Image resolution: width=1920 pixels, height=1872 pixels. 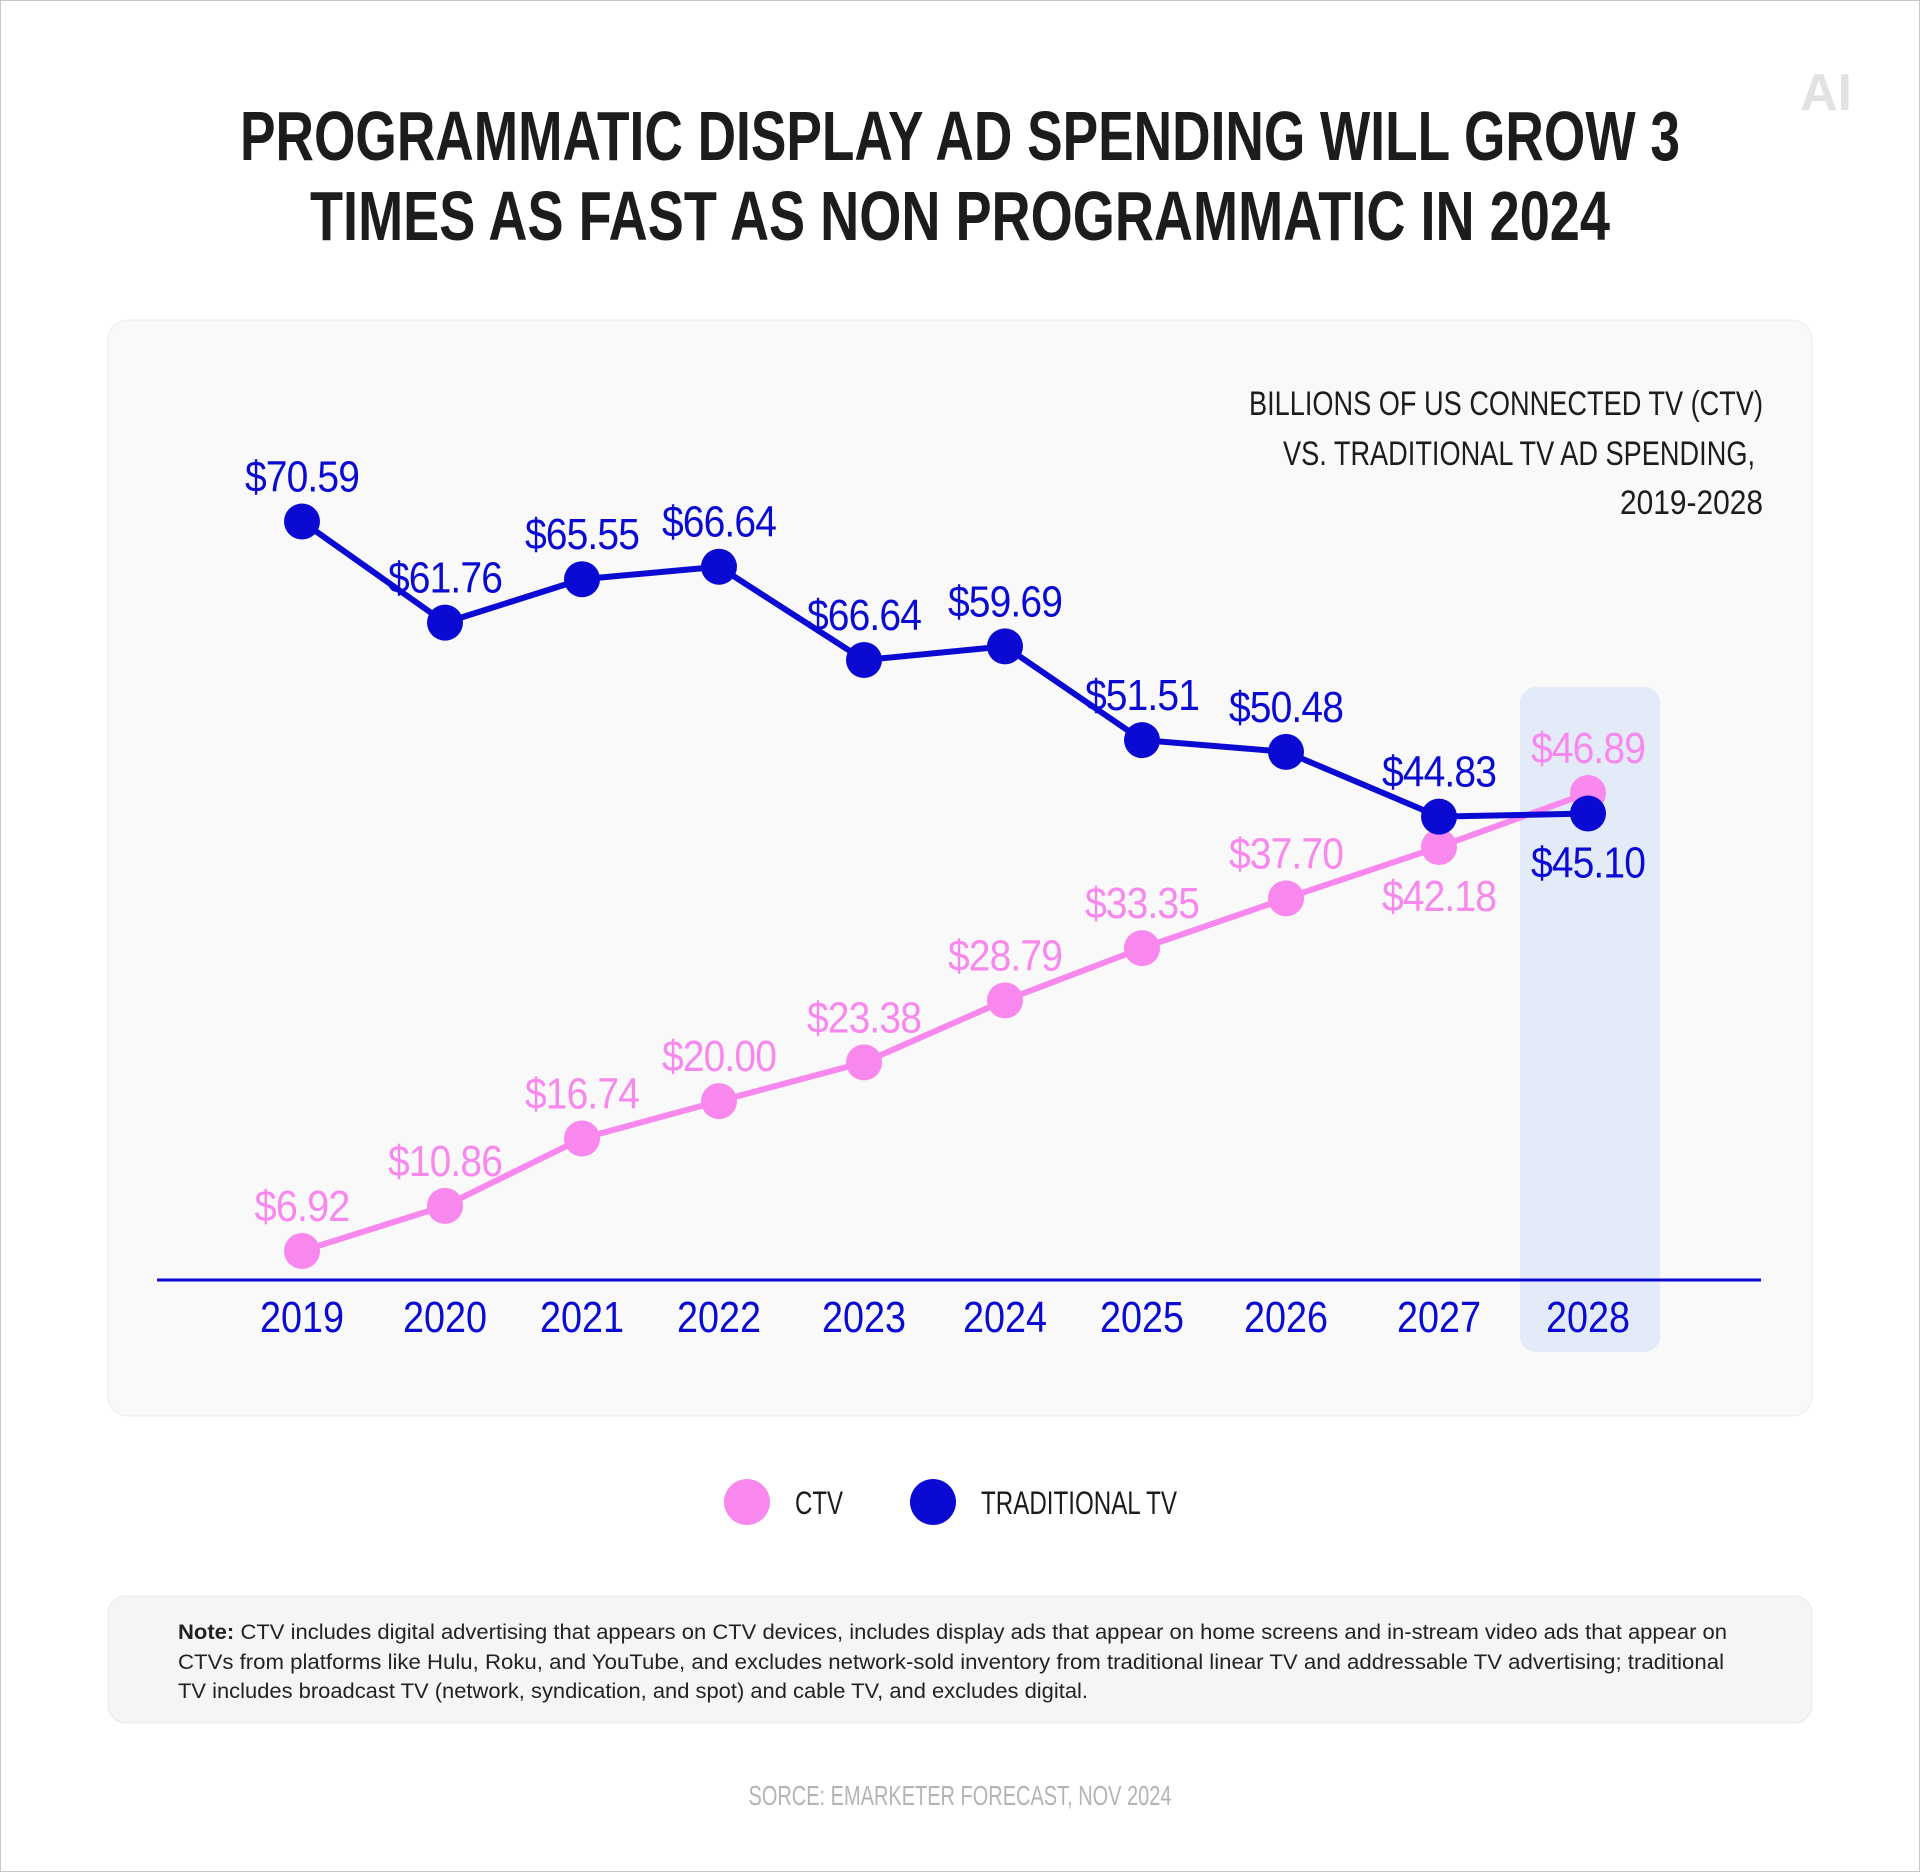 I want to click on x-tick-labels: 2019 2020 2021 2022 2023 2024 2025 2026 2027 2028, so click(x=945, y=1317).